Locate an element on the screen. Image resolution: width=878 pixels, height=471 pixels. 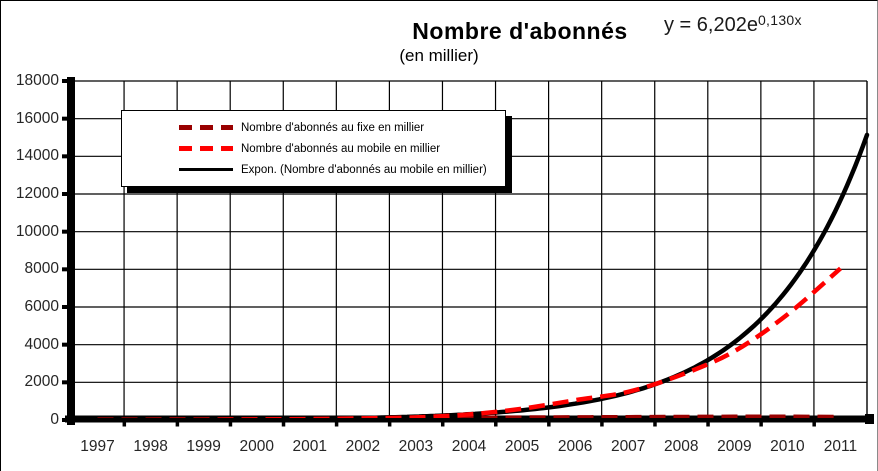
x-tick-label: 2003 is located at coordinates (416, 446).